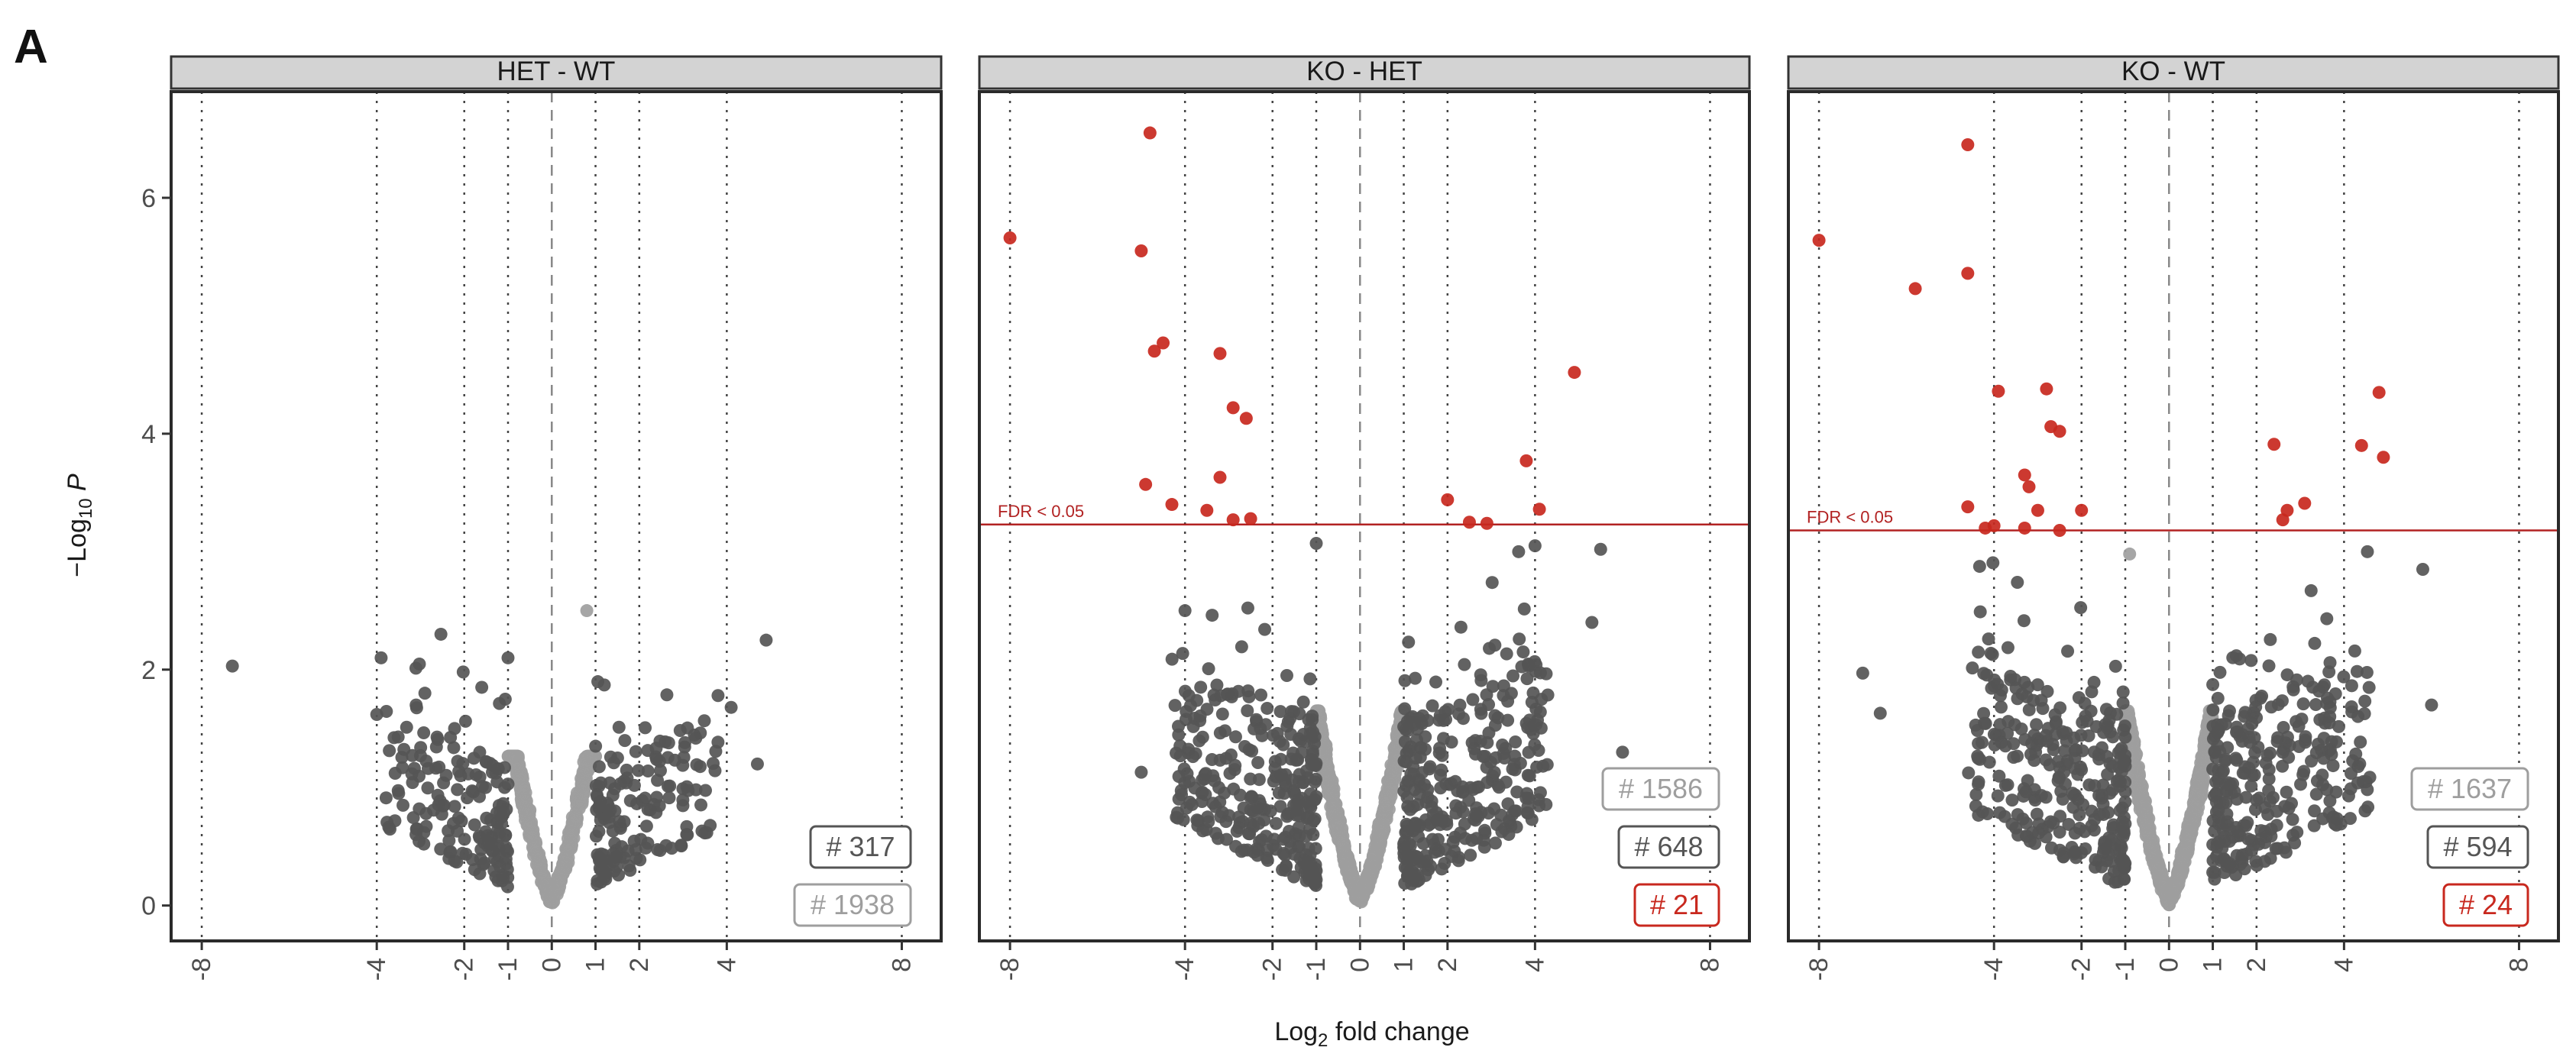 This screenshot has width=2576, height=1057. Describe the element at coordinates (1296, 1032) in the screenshot. I see `x-axis-title-prefix: Log` at that location.